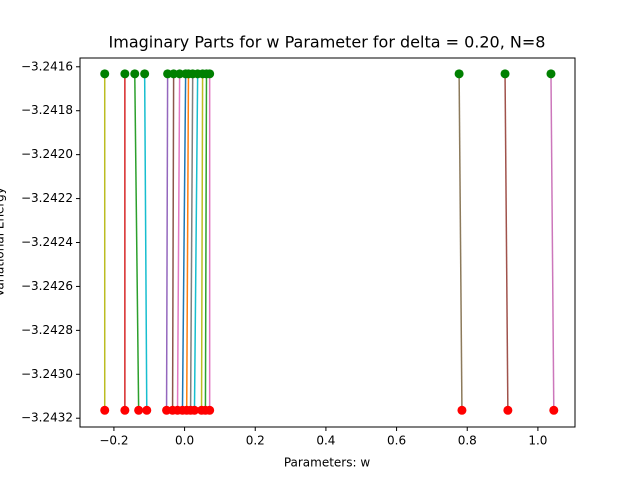  What do you see at coordinates (184, 441) in the screenshot?
I see `x-tick-label: 0.0` at bounding box center [184, 441].